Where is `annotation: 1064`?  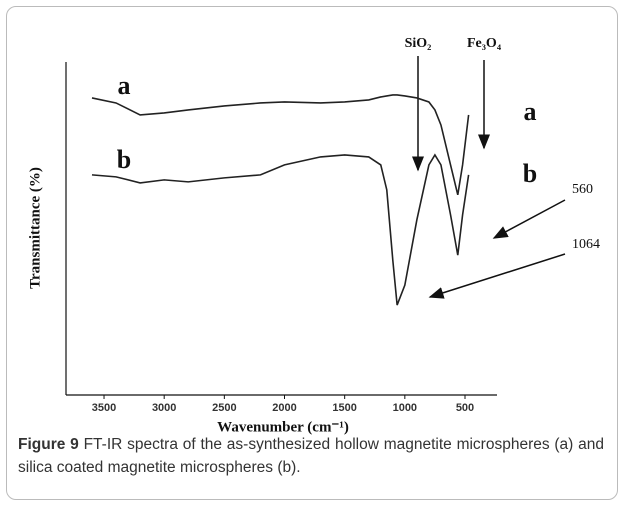 annotation: 1064 is located at coordinates (586, 244).